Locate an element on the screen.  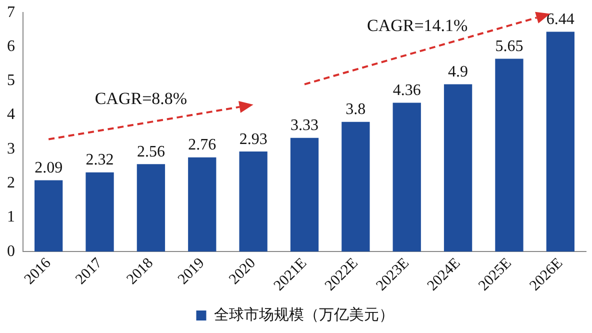
data-label: 5.65 is located at coordinates (509, 46).